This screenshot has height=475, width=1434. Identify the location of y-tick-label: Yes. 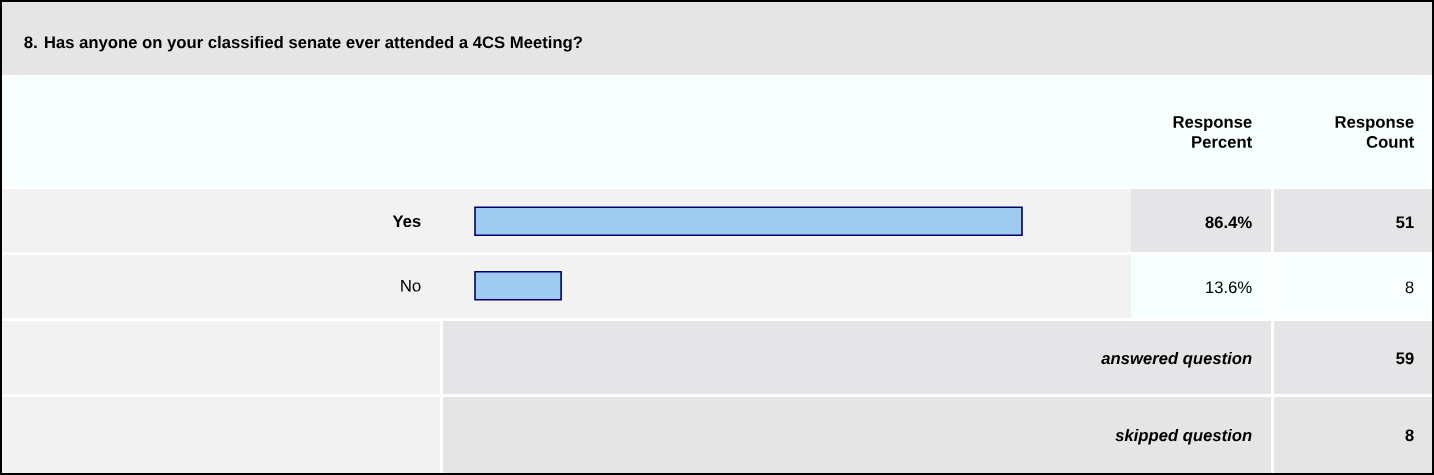
(406, 221).